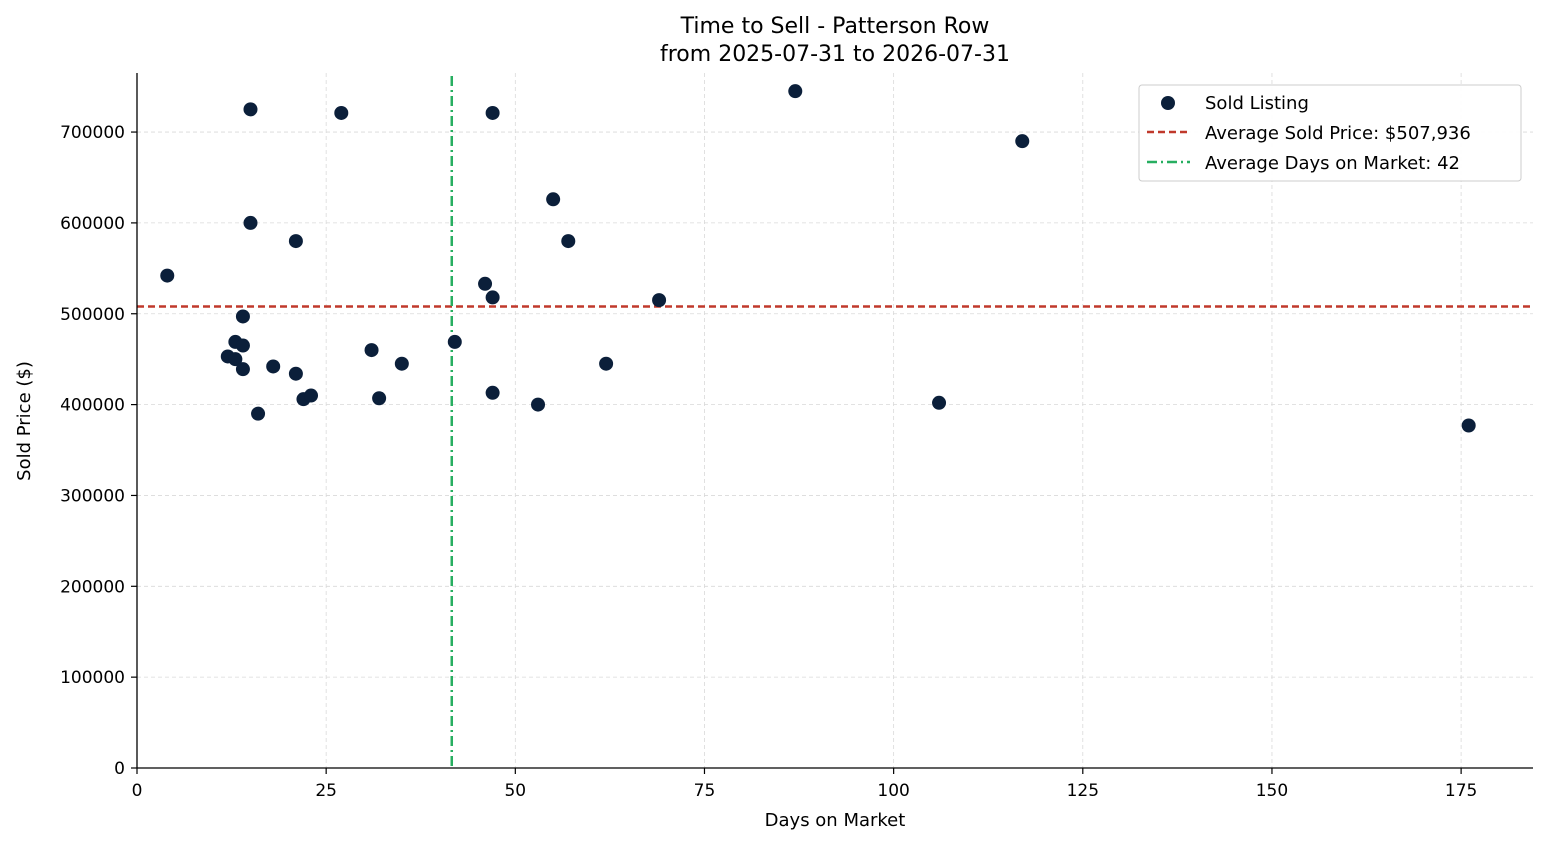 This screenshot has height=845, width=1547. What do you see at coordinates (92, 224) in the screenshot?
I see `y-tick-label: 600000` at bounding box center [92, 224].